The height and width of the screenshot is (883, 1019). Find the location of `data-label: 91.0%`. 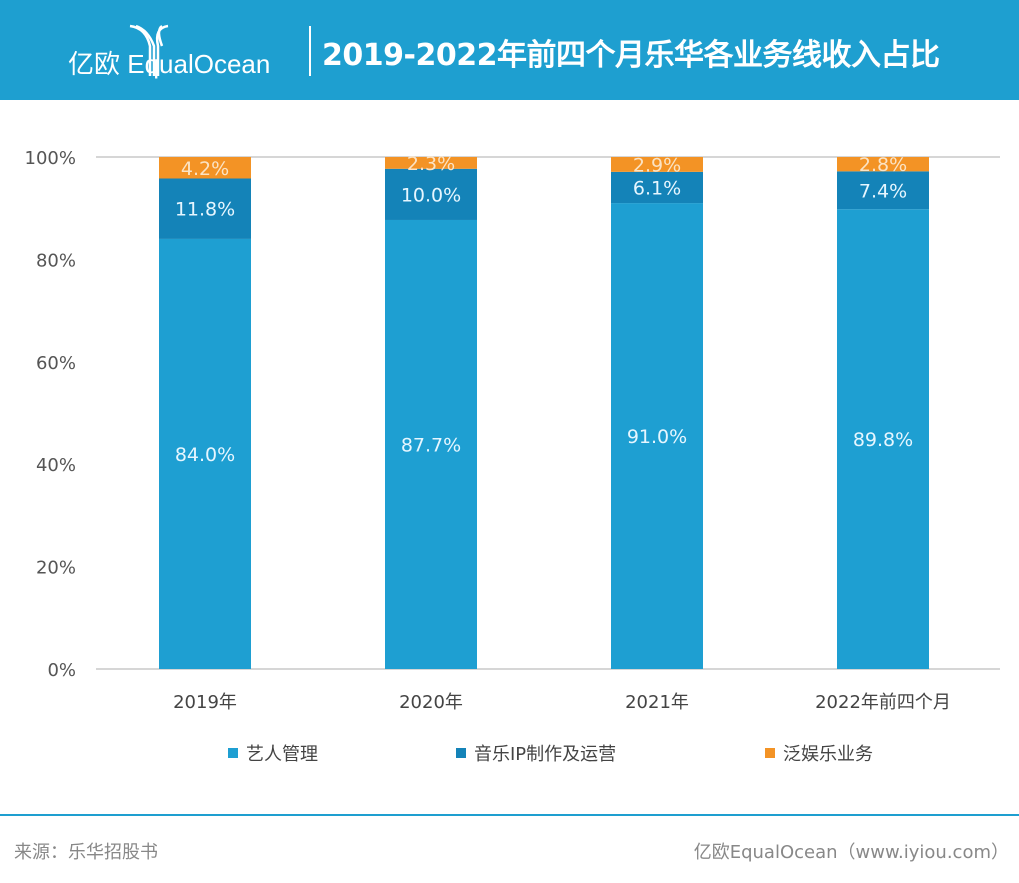

data-label: 91.0% is located at coordinates (657, 437).